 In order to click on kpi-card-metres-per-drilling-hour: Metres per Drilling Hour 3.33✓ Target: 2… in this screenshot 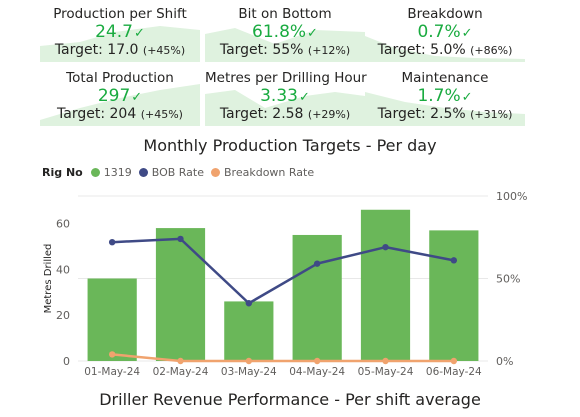, I will do `click(286, 97)`.